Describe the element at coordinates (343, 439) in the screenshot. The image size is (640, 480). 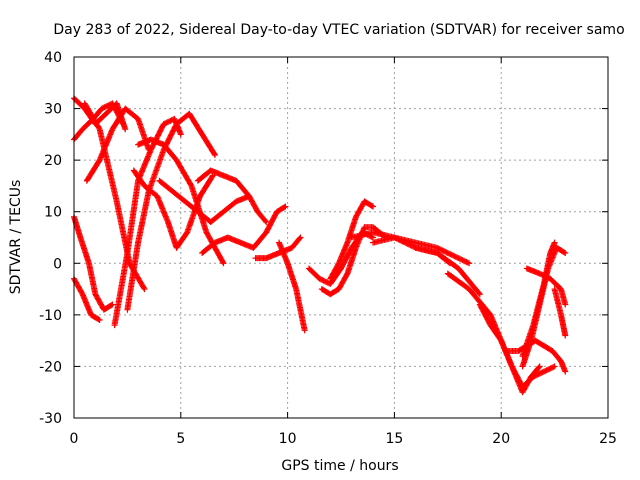
I see `x-tick-labels: 0 5 10 15 20 25` at that location.